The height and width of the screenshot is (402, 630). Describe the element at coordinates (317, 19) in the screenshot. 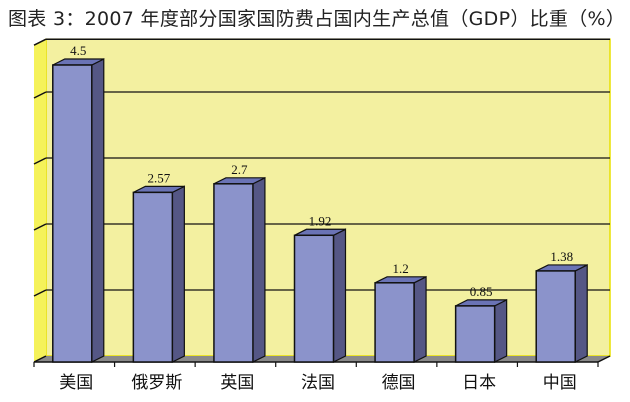

I see `chart-title: 图表 3：2007 年度部分国家国防费占国内生产总值（GDP）比重（%）` at that location.